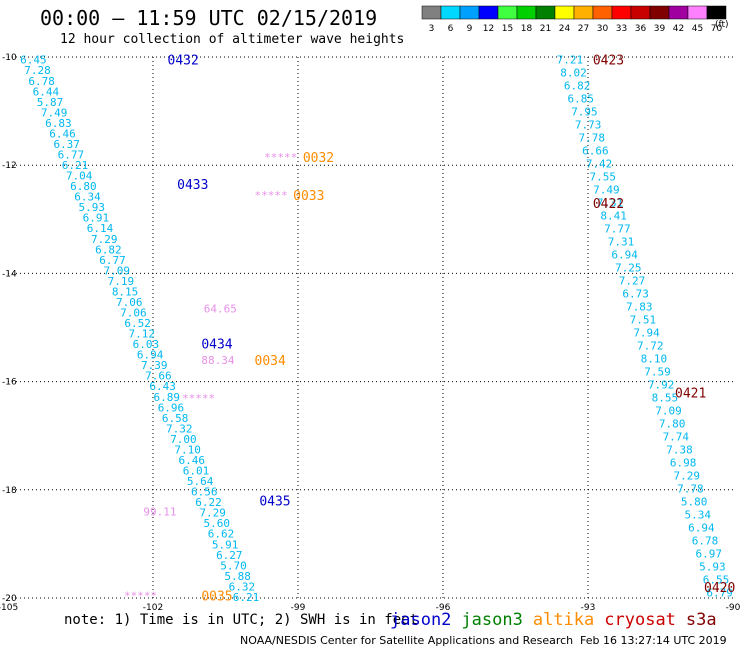  What do you see at coordinates (678, 29) in the screenshot?
I see `colorbar-tick-label: 42` at bounding box center [678, 29].